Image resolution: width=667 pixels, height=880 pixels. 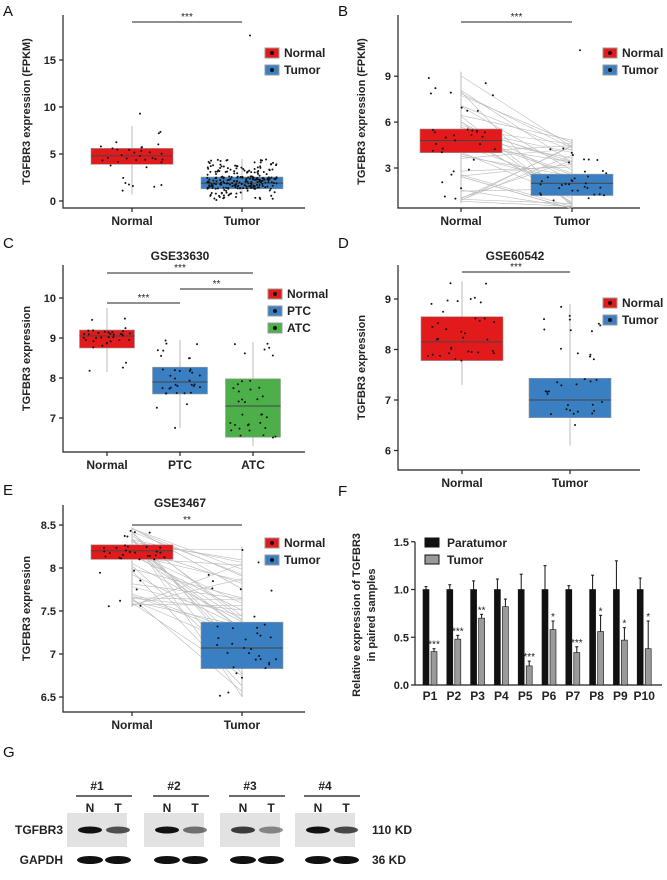 What do you see at coordinates (253, 465) in the screenshot?
I see `x-tick-label: ATC` at bounding box center [253, 465].